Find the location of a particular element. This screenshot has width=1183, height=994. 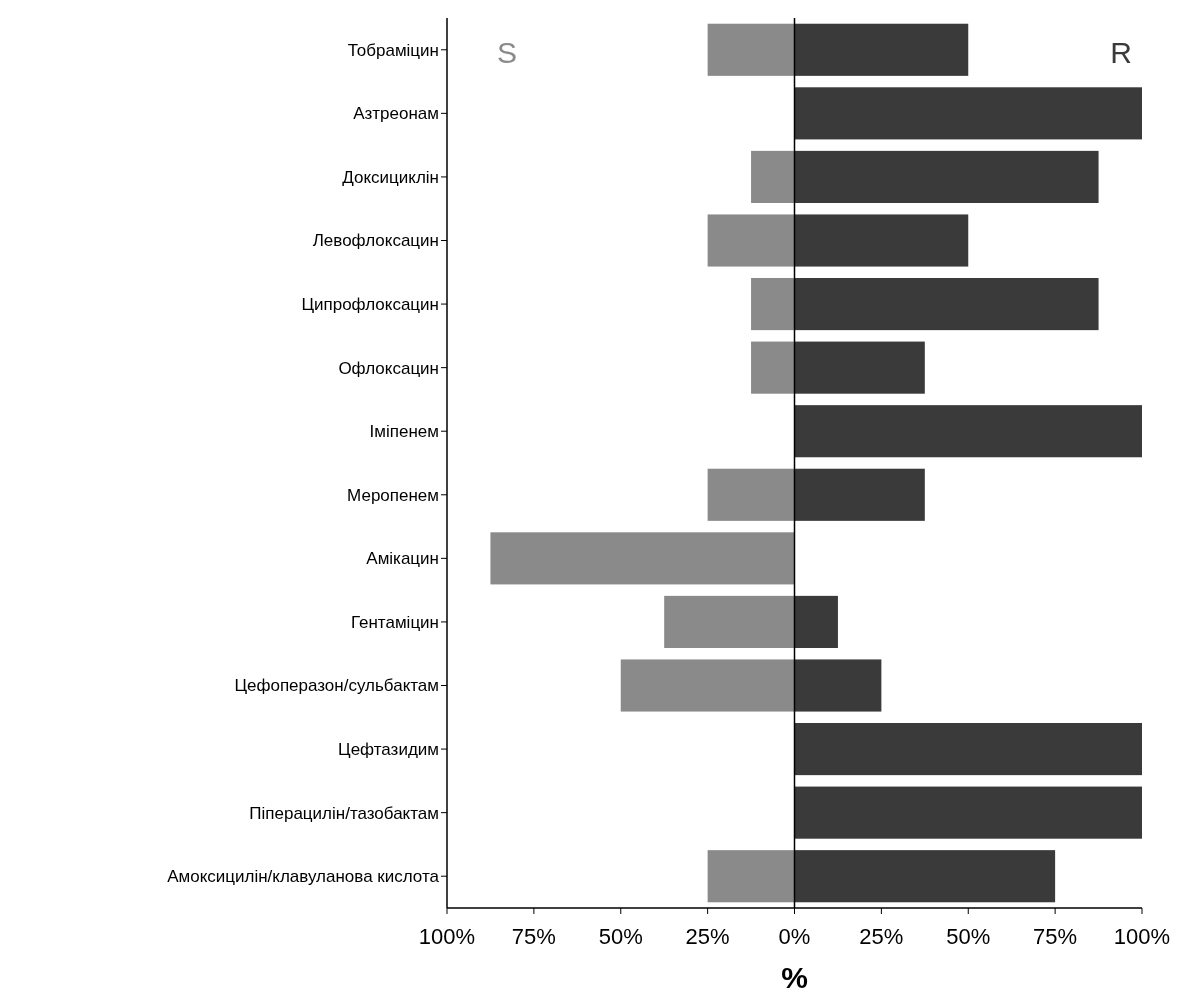

y-tick-label: Азтреонам is located at coordinates (396, 114).